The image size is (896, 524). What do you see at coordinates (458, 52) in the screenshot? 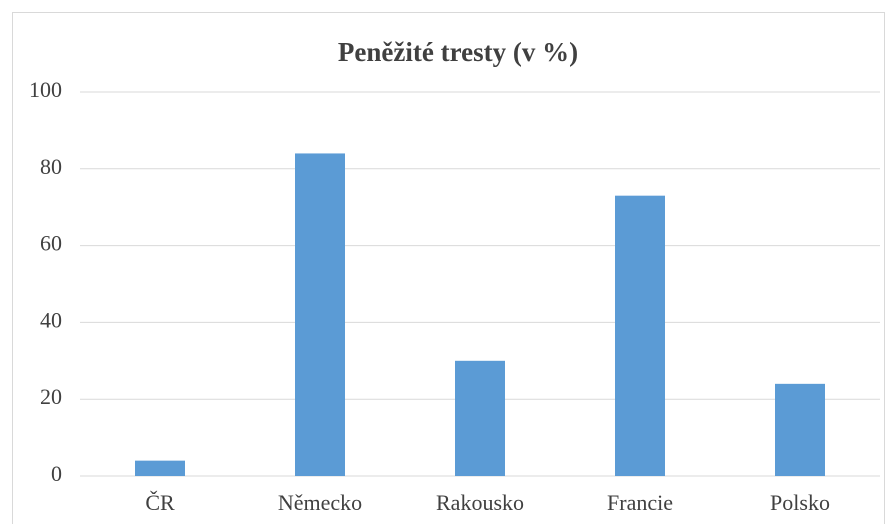
I see `chart-title: Peněžité tresty (v %)` at bounding box center [458, 52].